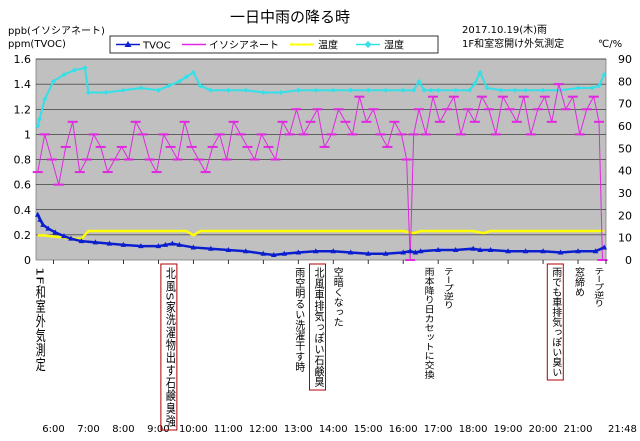 This screenshot has height=441, width=640. Describe the element at coordinates (128, 44) in the screenshot. I see `legend-marker-tvoc` at that location.